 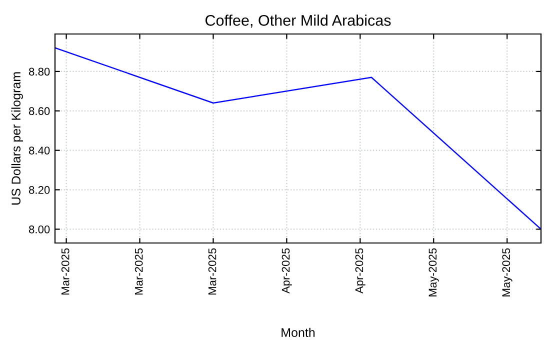 I want to click on y-tick-label: 8.00, so click(x=39, y=229).